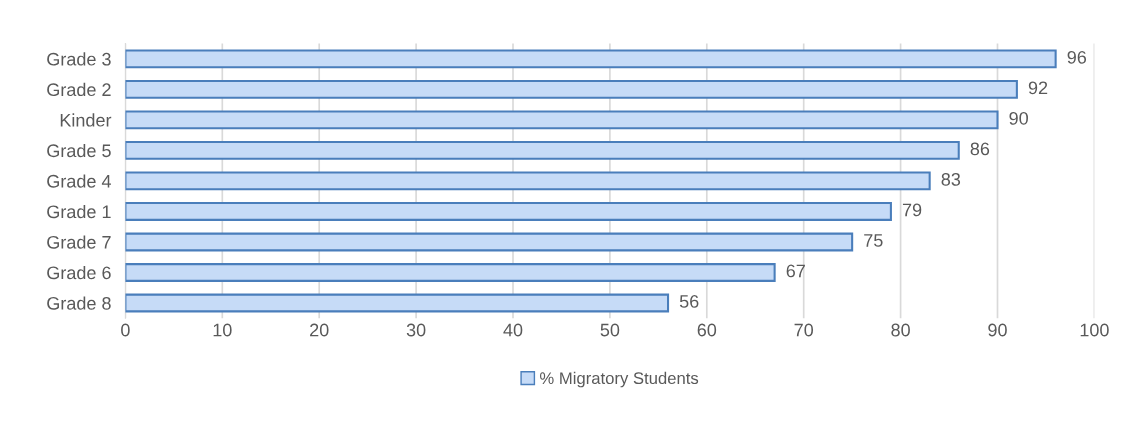 Image resolution: width=1140 pixels, height=436 pixels. Describe the element at coordinates (707, 330) in the screenshot. I see `x-tick-label: 60` at that location.